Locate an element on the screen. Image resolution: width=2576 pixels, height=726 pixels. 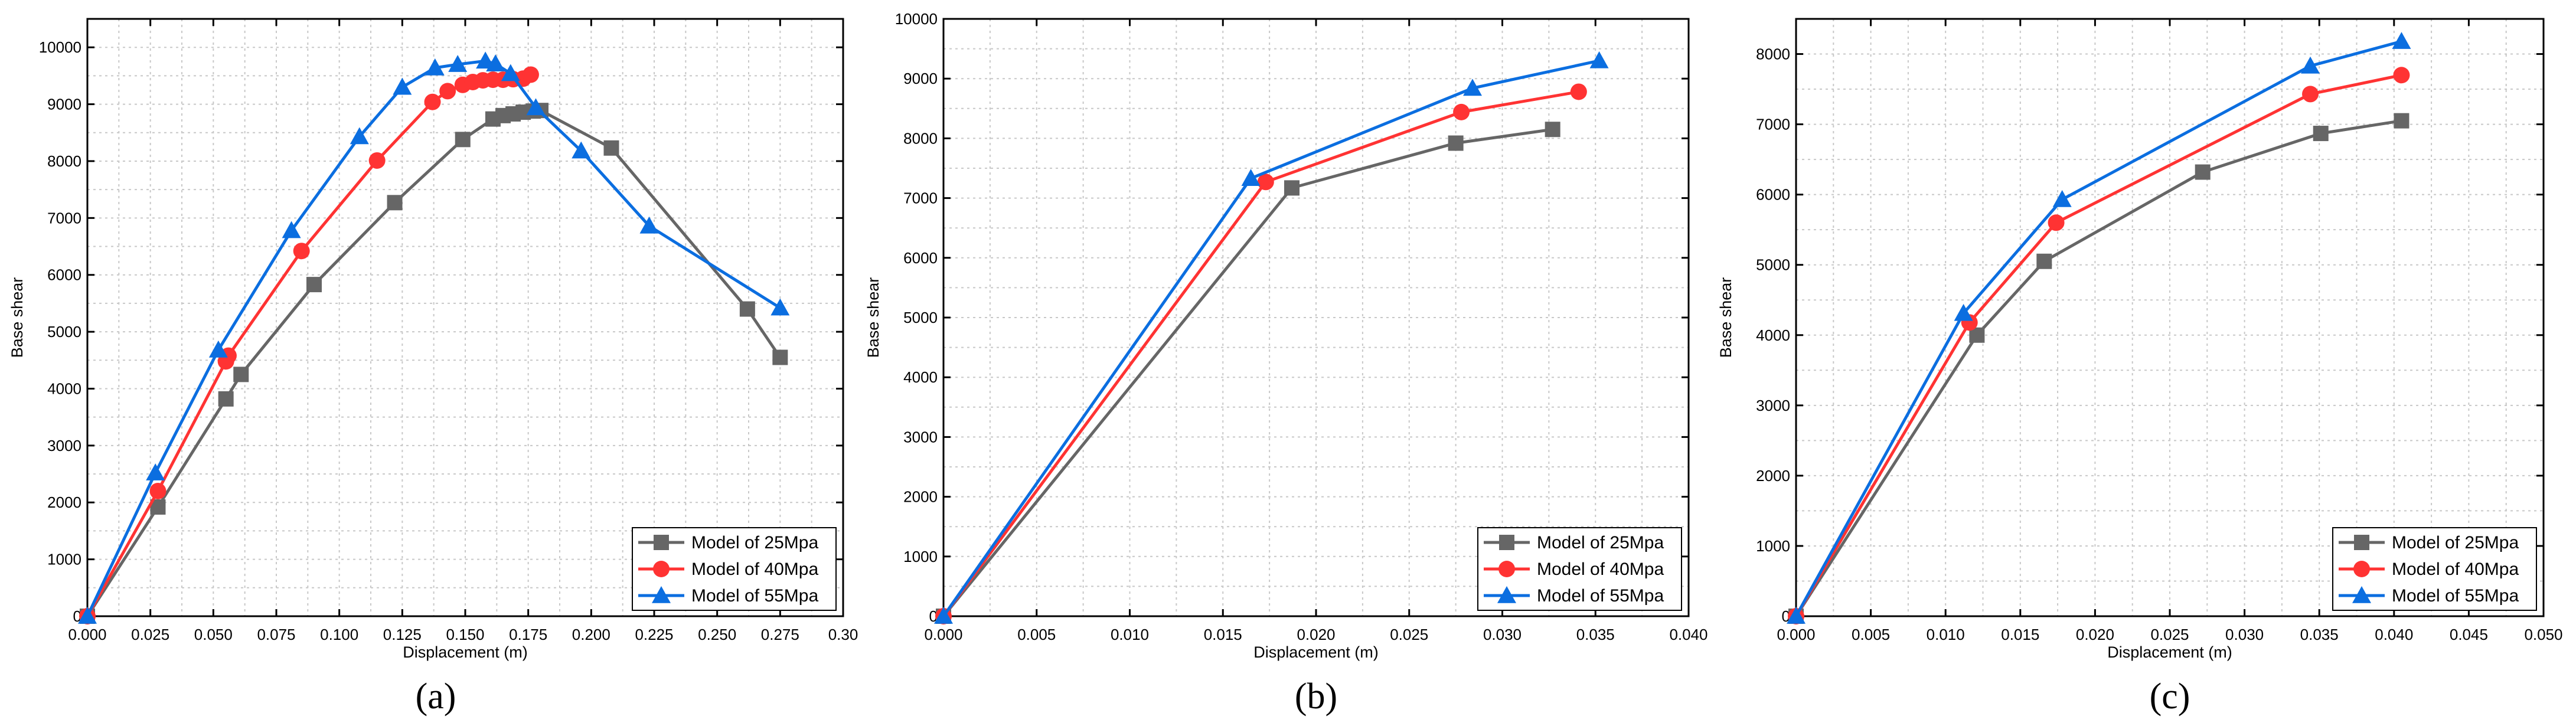
x-tick-label: 0.025 is located at coordinates (2169, 634).